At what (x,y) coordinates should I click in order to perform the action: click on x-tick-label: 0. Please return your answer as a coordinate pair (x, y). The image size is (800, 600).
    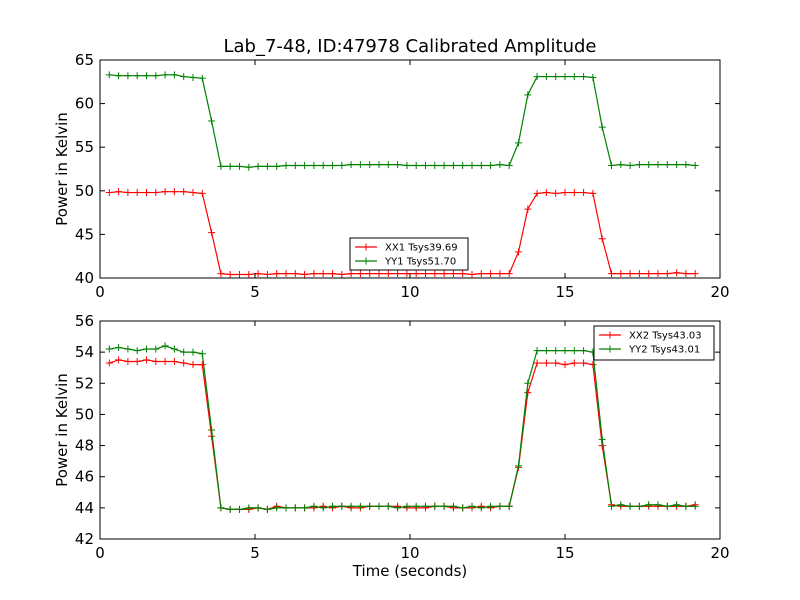
    Looking at the image, I should click on (100, 553).